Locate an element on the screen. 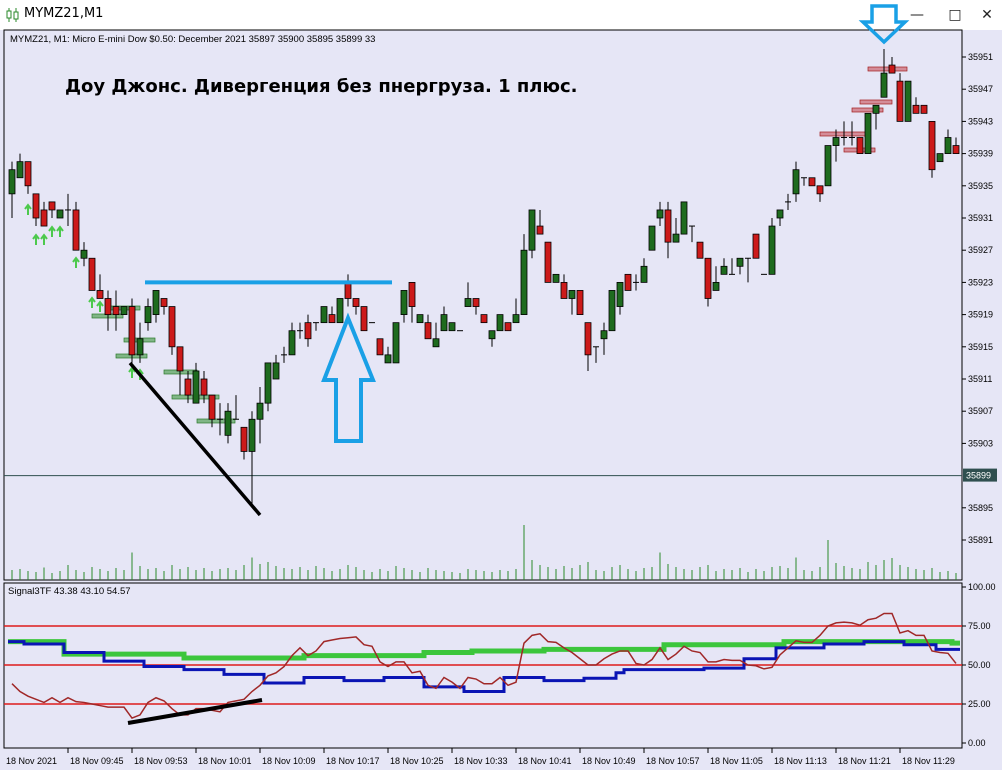 This screenshot has height=770, width=1002. time-axis-label: 18 Nov 10:09 is located at coordinates (289, 761).